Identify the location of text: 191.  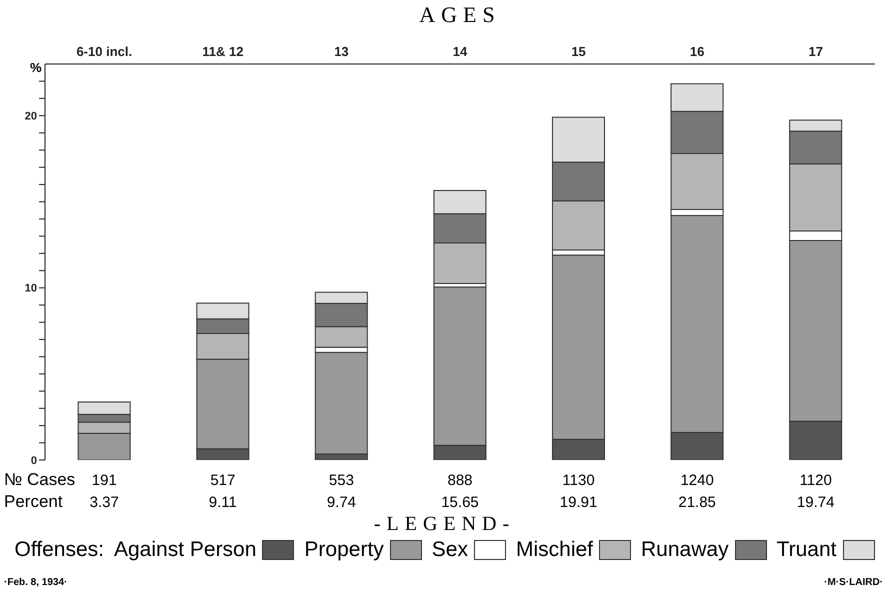
(104, 480).